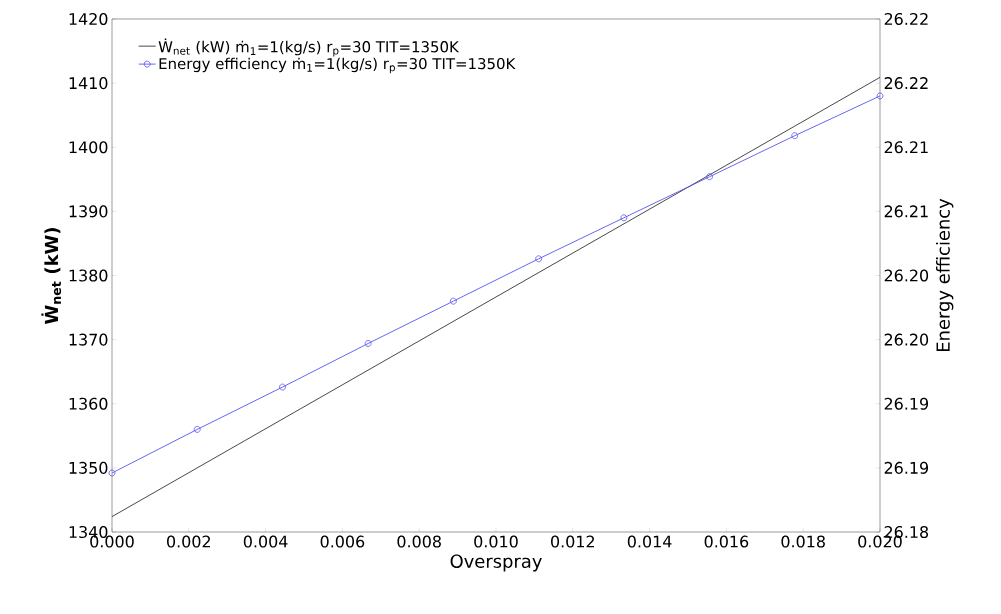 The image size is (1001, 614). I want to click on y-tick-label: 1360, so click(88, 403).